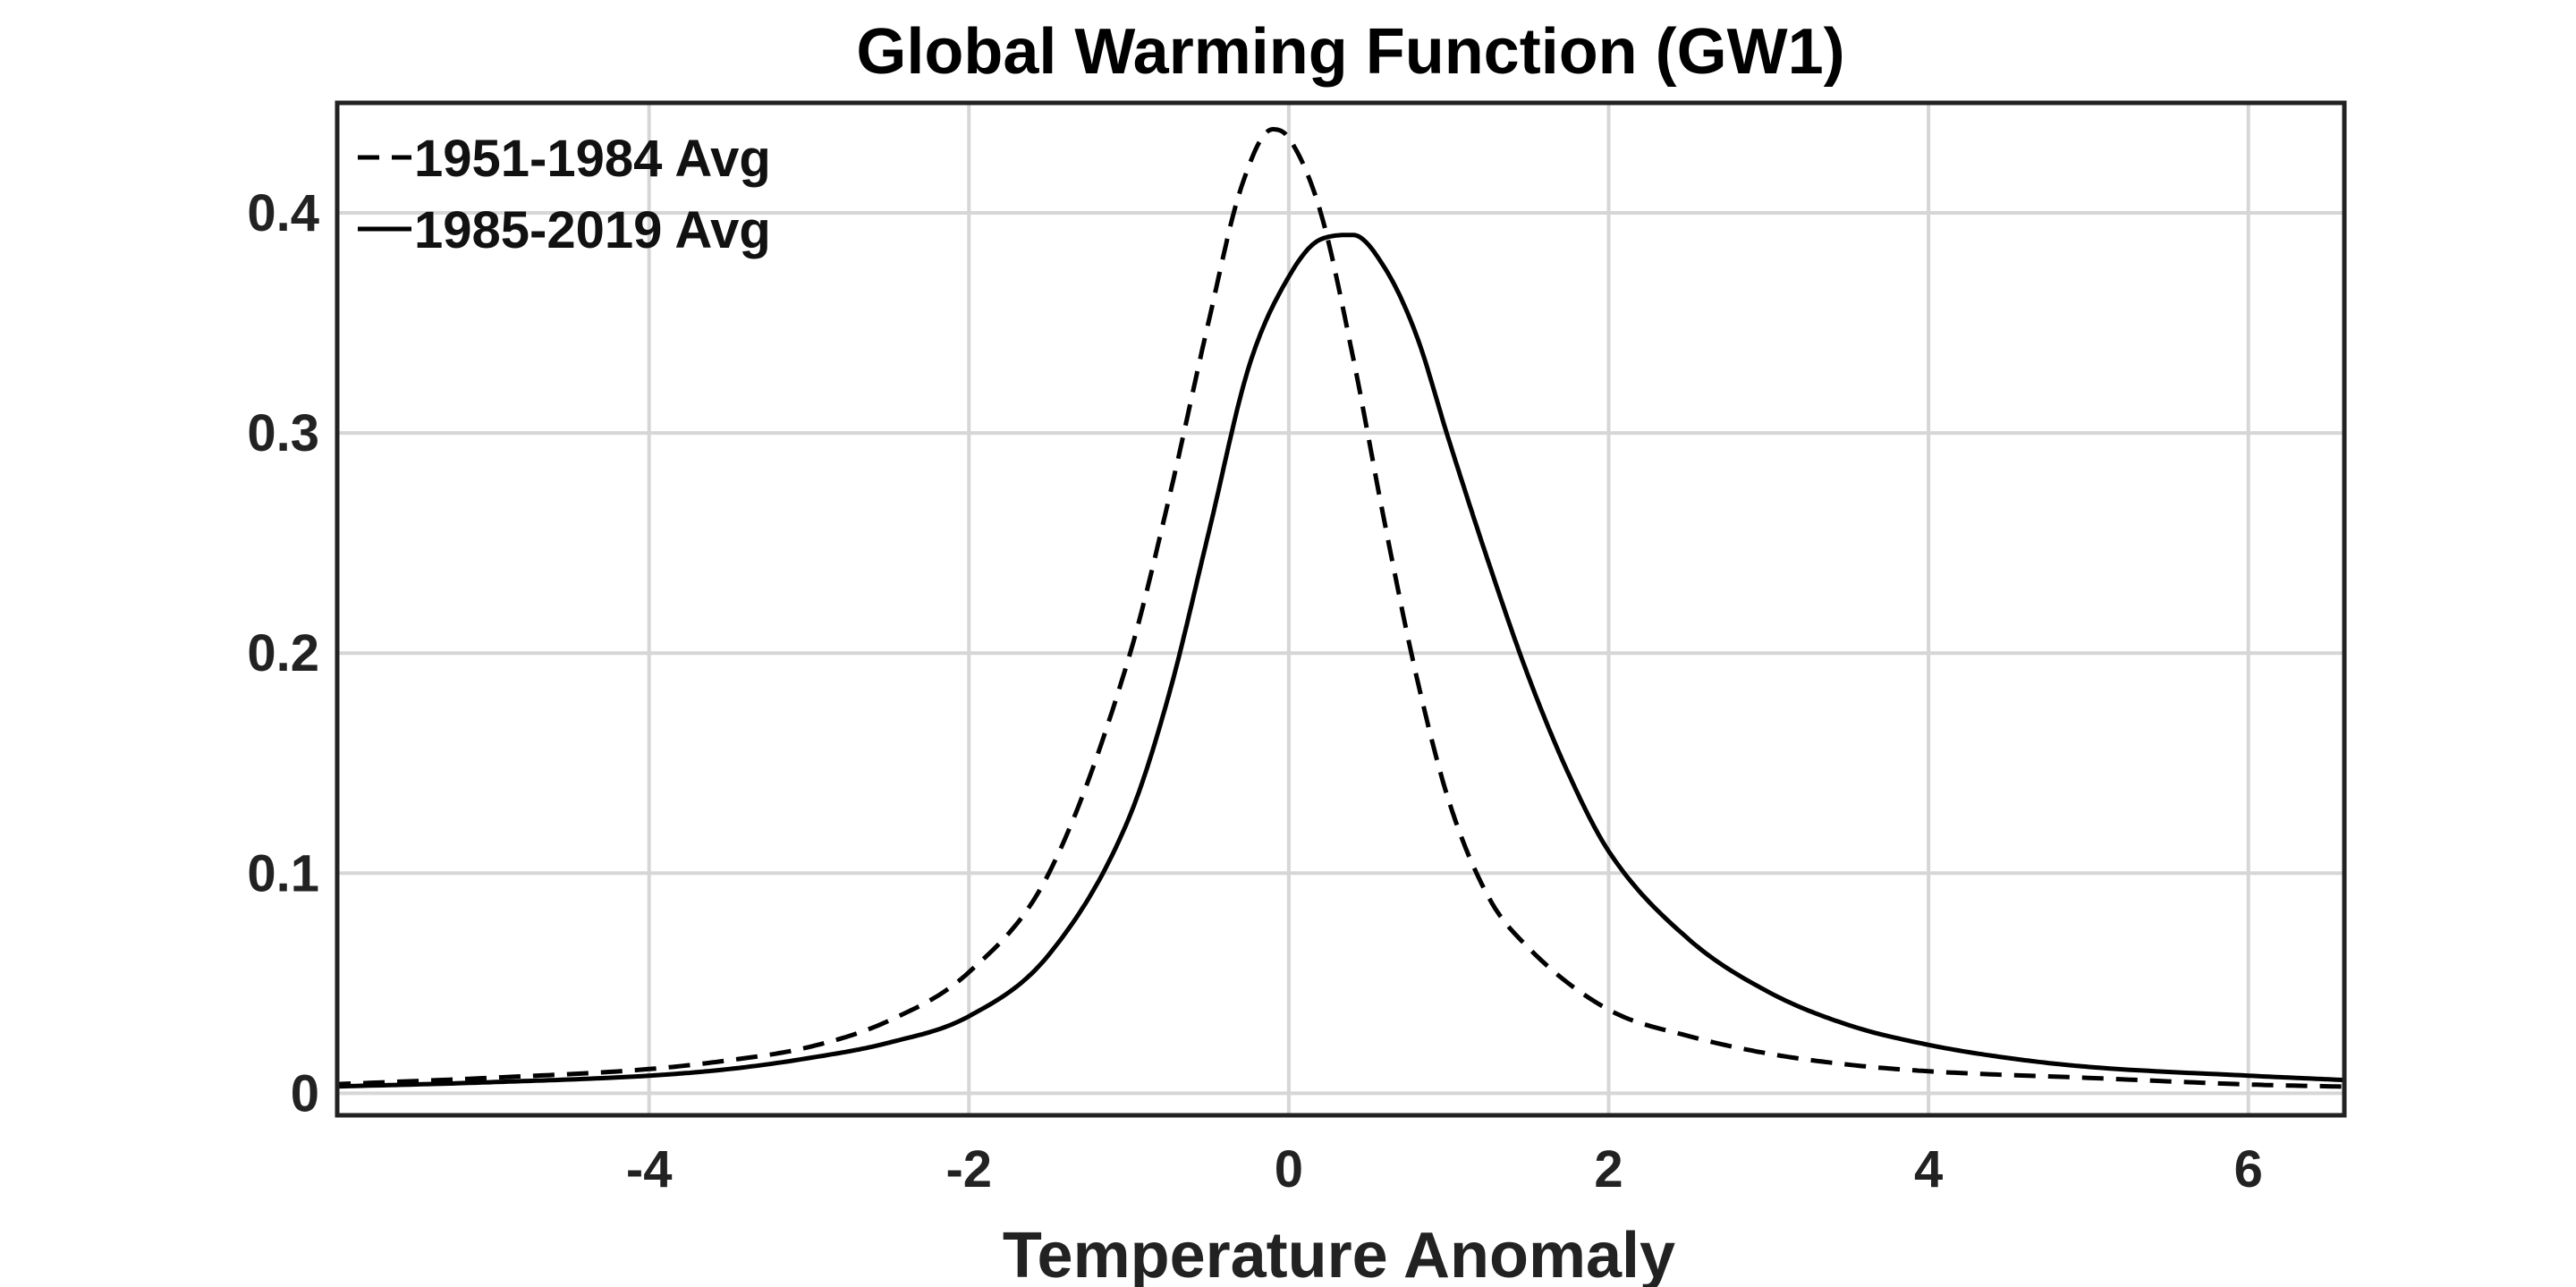 This screenshot has height=1287, width=2576. I want to click on x-tick-label: -4, so click(649, 1169).